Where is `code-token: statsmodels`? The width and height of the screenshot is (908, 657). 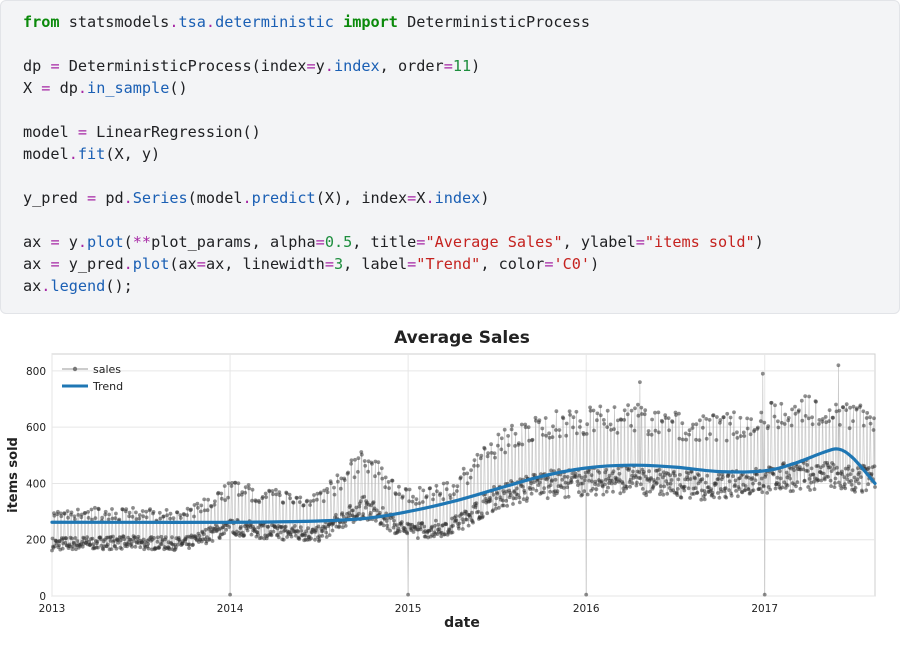 code-token: statsmodels is located at coordinates (114, 22).